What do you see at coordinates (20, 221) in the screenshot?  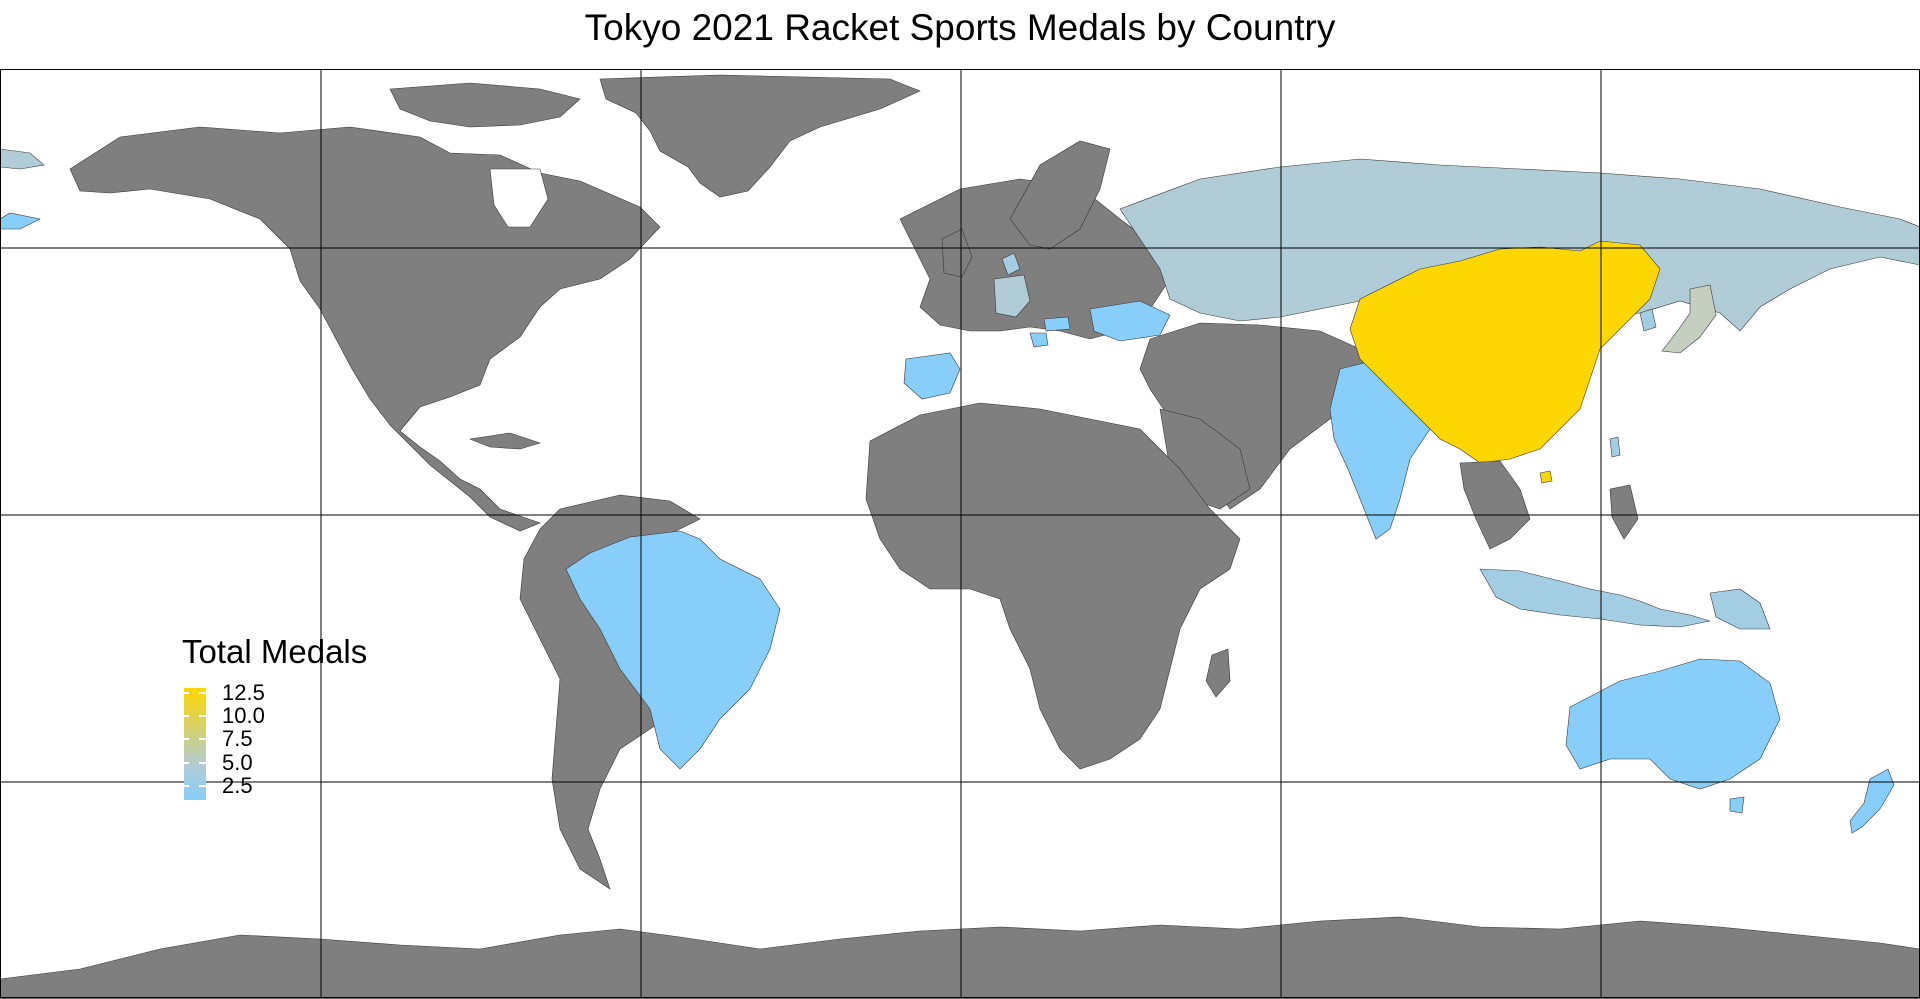 I see `region-alaska-wrap` at bounding box center [20, 221].